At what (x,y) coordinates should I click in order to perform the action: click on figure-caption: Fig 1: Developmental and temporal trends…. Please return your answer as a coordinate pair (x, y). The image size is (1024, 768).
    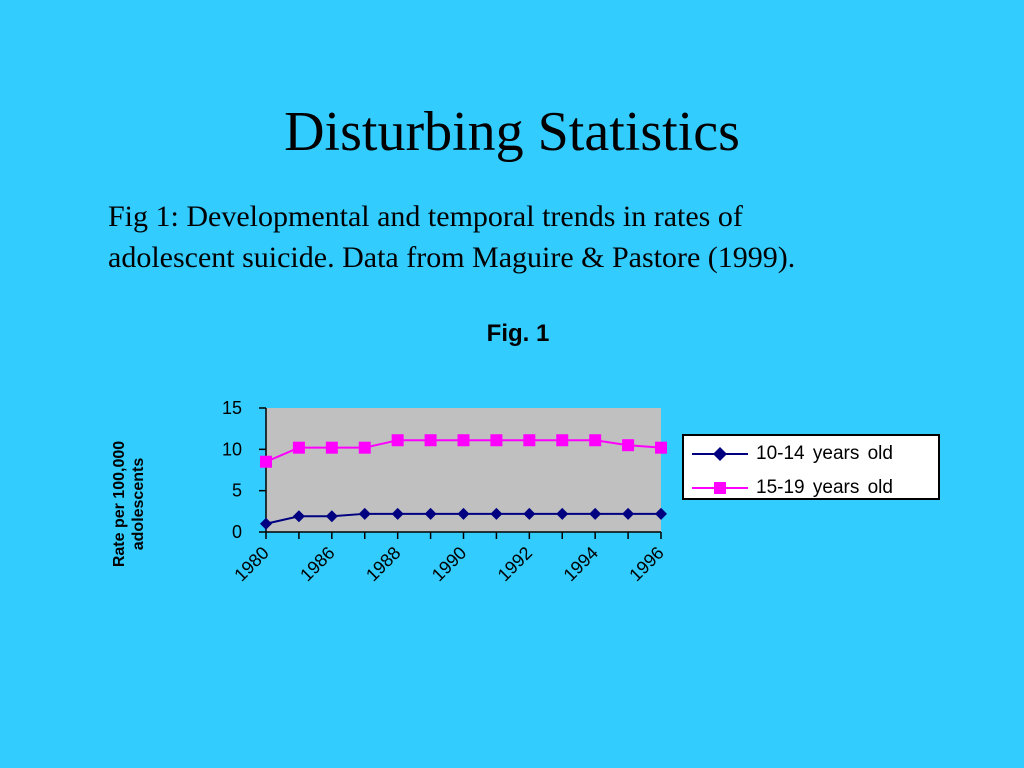
    Looking at the image, I should click on (518, 237).